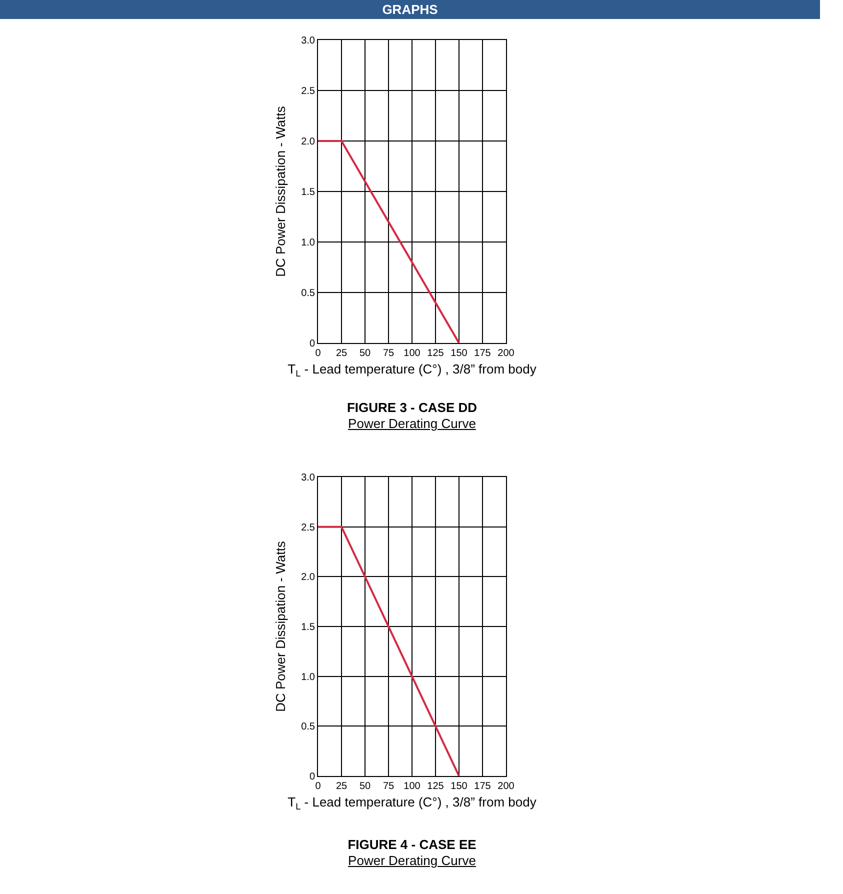 This screenshot has width=843, height=894. Describe the element at coordinates (412, 407) in the screenshot. I see `text: FIGURE 3 - CASE DD` at that location.